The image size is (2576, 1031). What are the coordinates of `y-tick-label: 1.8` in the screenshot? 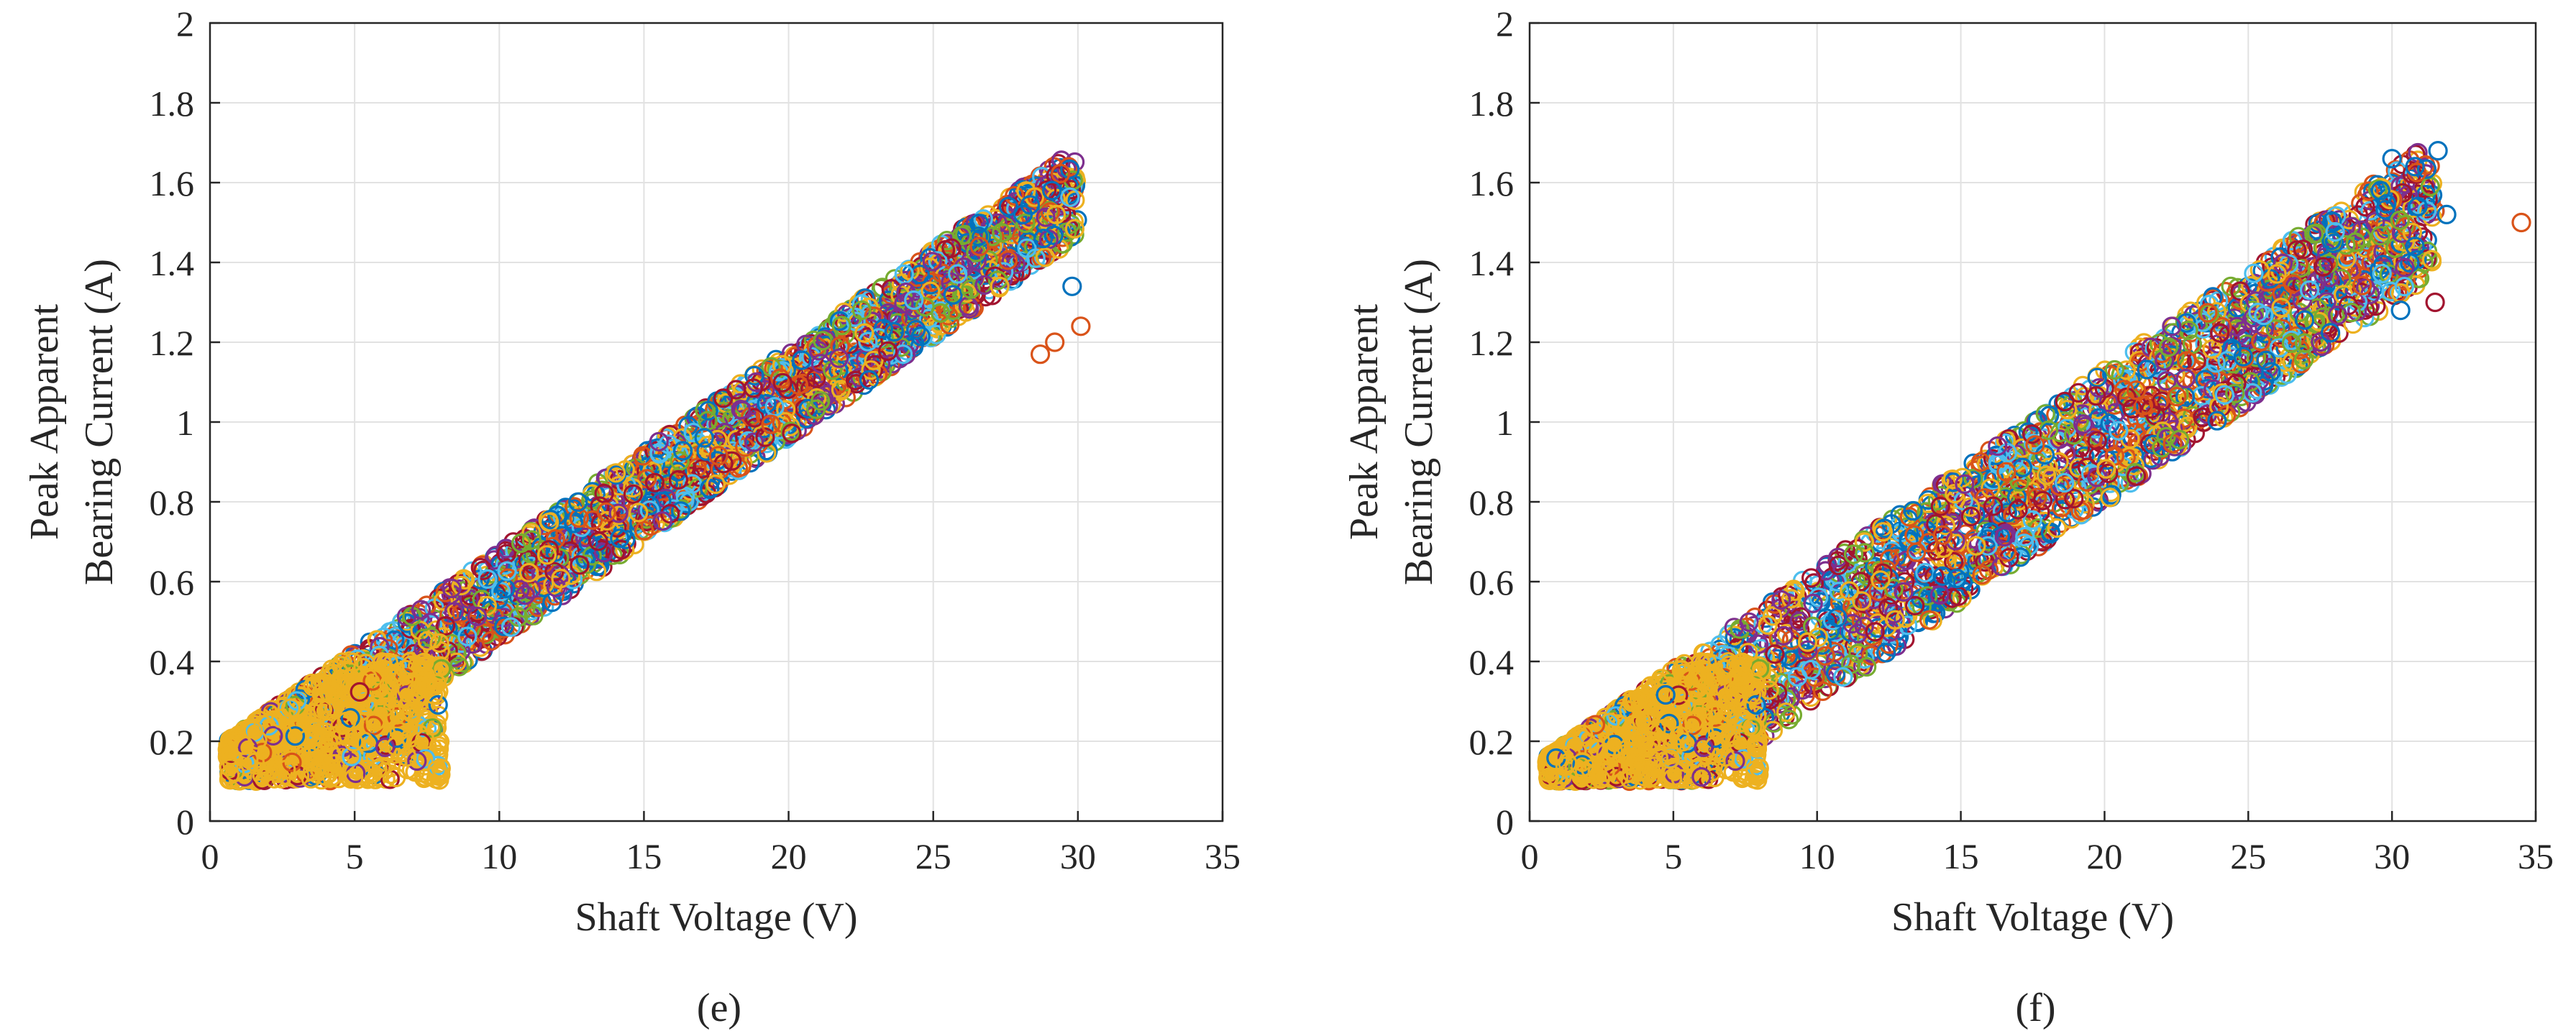 It's located at (172, 103).